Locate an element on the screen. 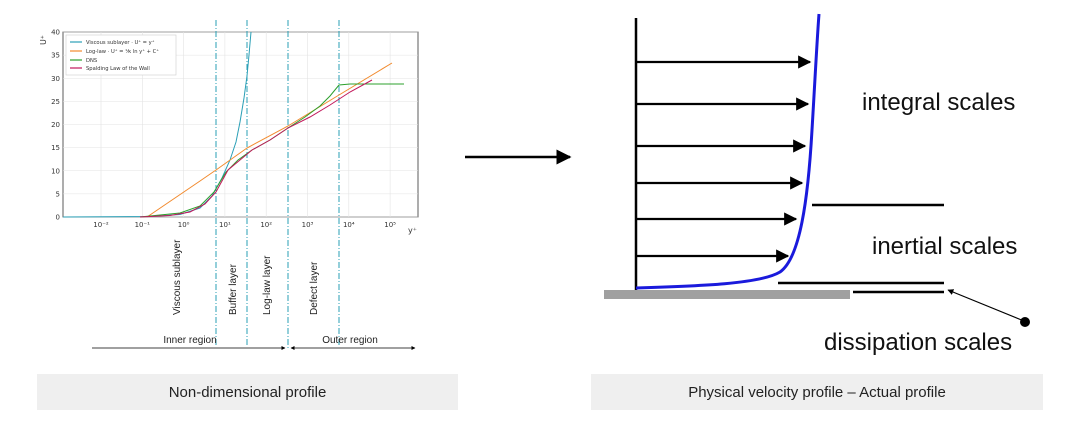 The height and width of the screenshot is (421, 1072). y-tick-label: 0 is located at coordinates (58, 218).